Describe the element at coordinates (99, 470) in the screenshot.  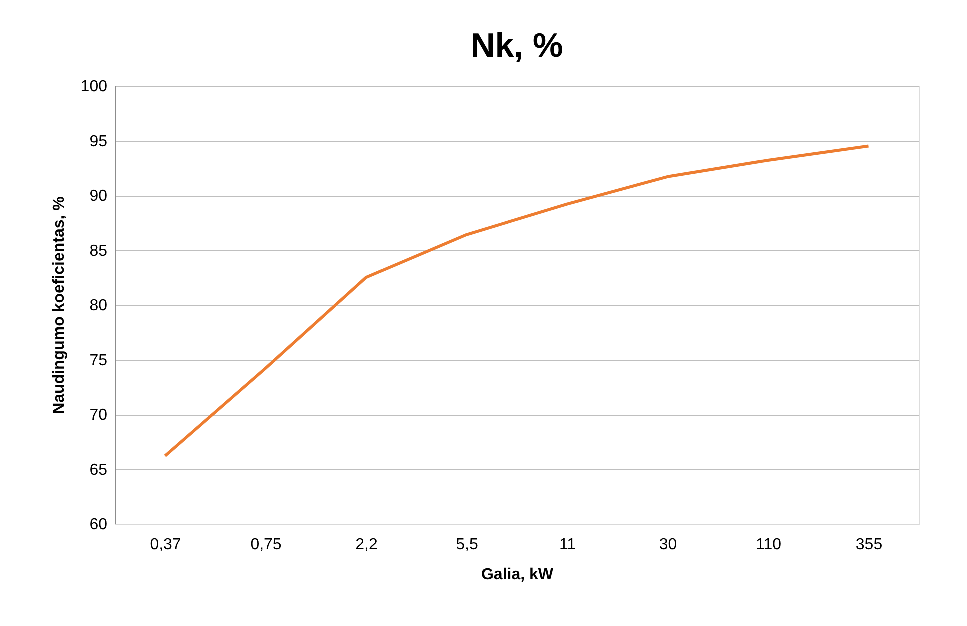
I see `y-tick-label: 65` at that location.